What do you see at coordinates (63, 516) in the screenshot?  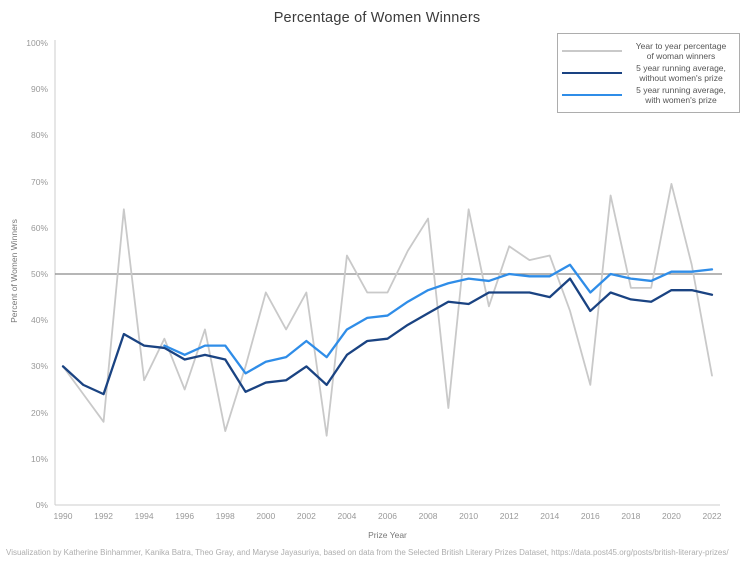 I see `x-tick-label: 1990` at bounding box center [63, 516].